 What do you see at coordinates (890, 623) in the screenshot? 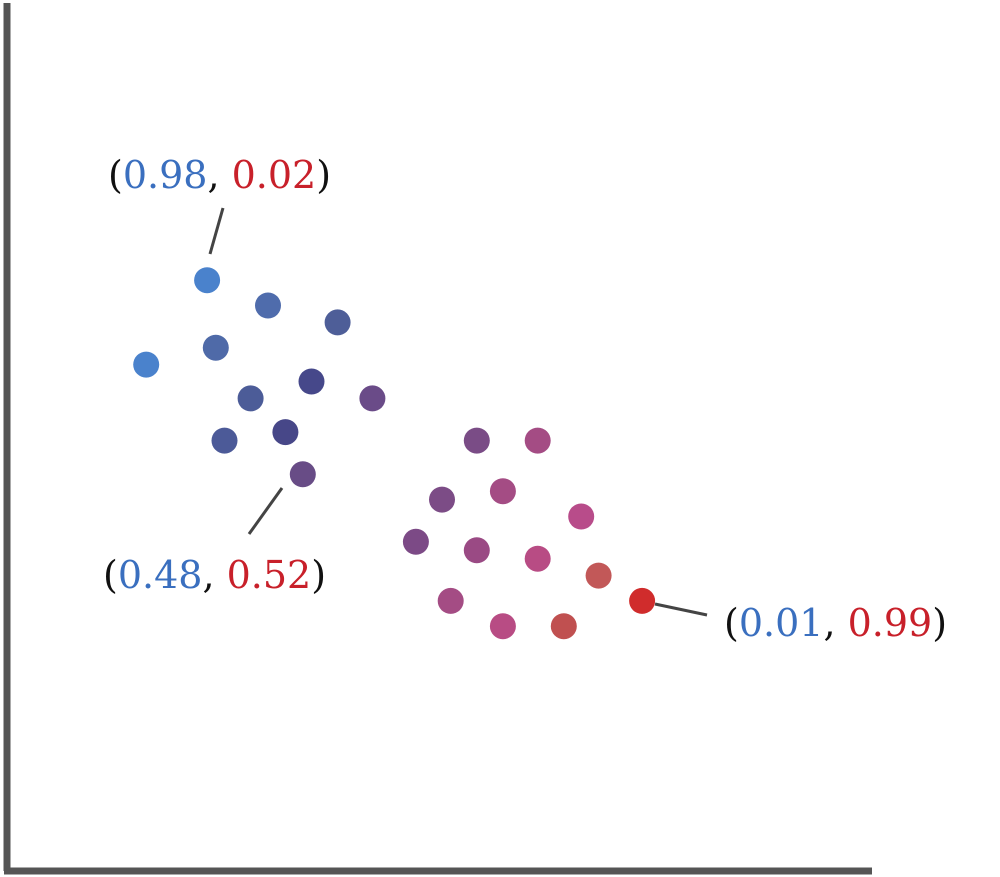
I see `annotation-3-red-value: 0.99` at bounding box center [890, 623].